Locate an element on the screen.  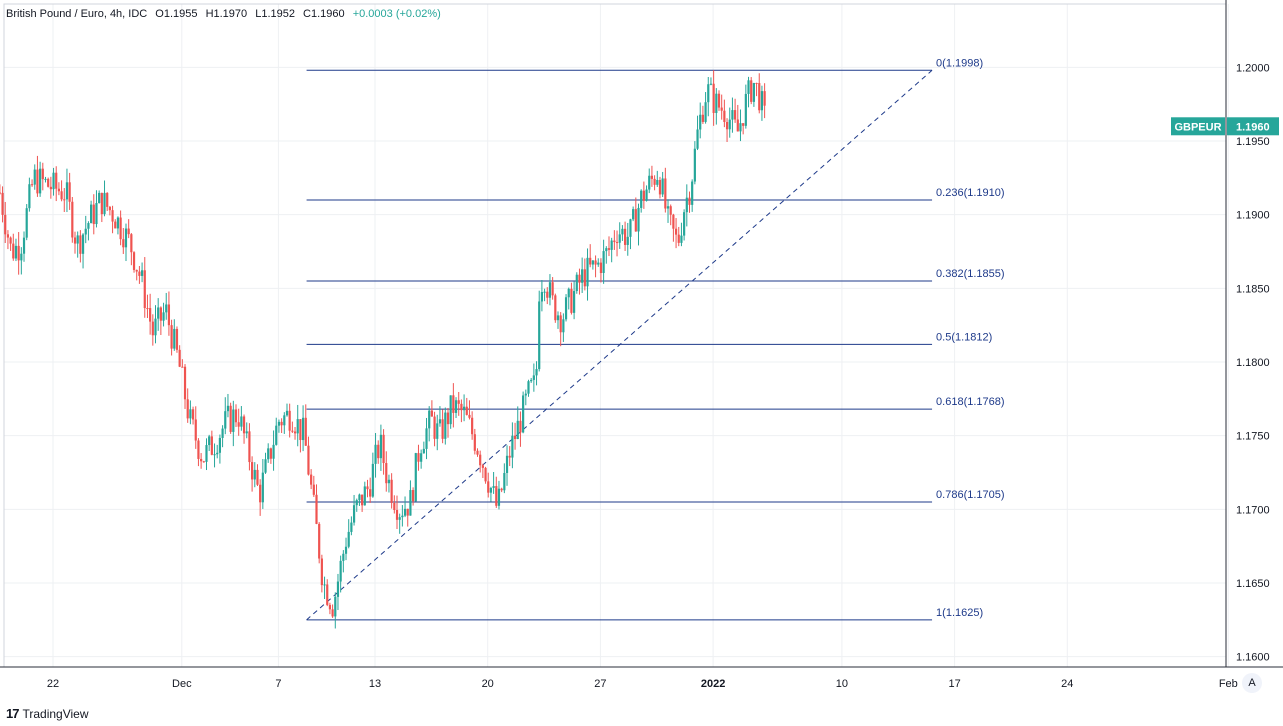
auto-scale-button: A is located at coordinates (1252, 683).